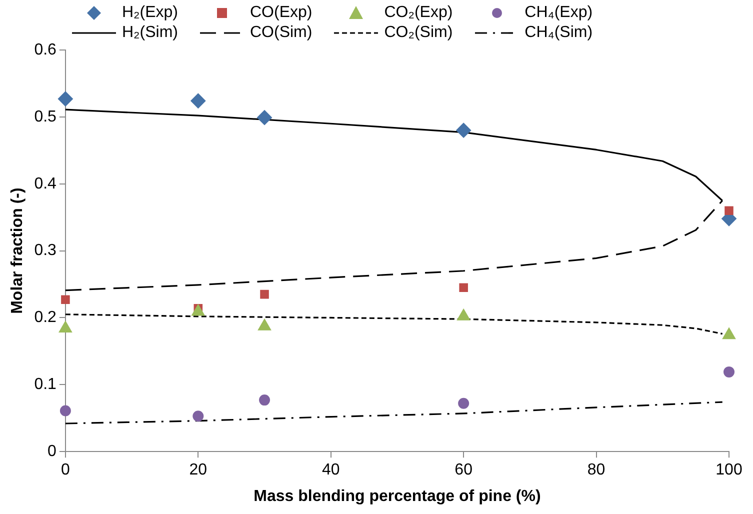 The height and width of the screenshot is (514, 753). I want to click on legend-label: CH₄(Sim), so click(558, 33).